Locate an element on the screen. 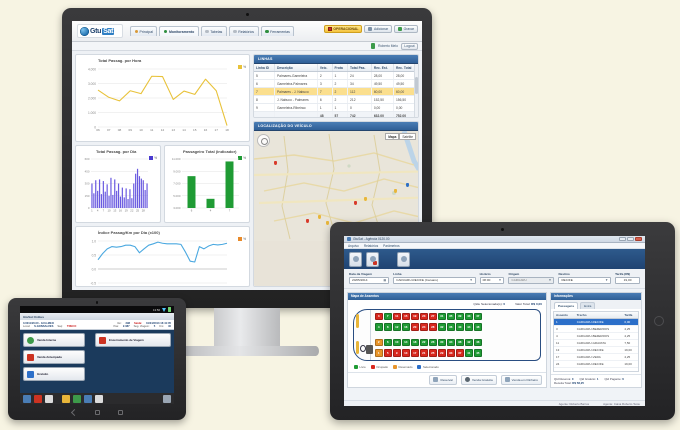  seat-44: 44 is located at coordinates (469, 327).